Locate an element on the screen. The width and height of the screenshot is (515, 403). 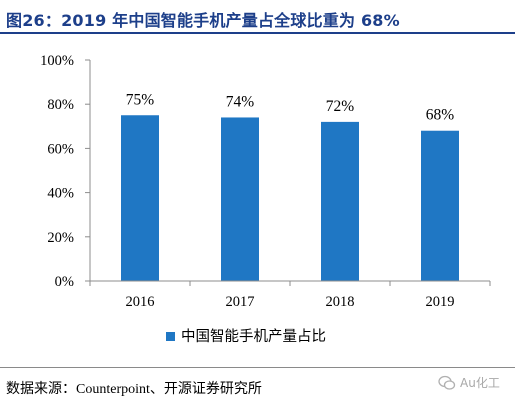
chat-bubble-icon is located at coordinates (447, 383).